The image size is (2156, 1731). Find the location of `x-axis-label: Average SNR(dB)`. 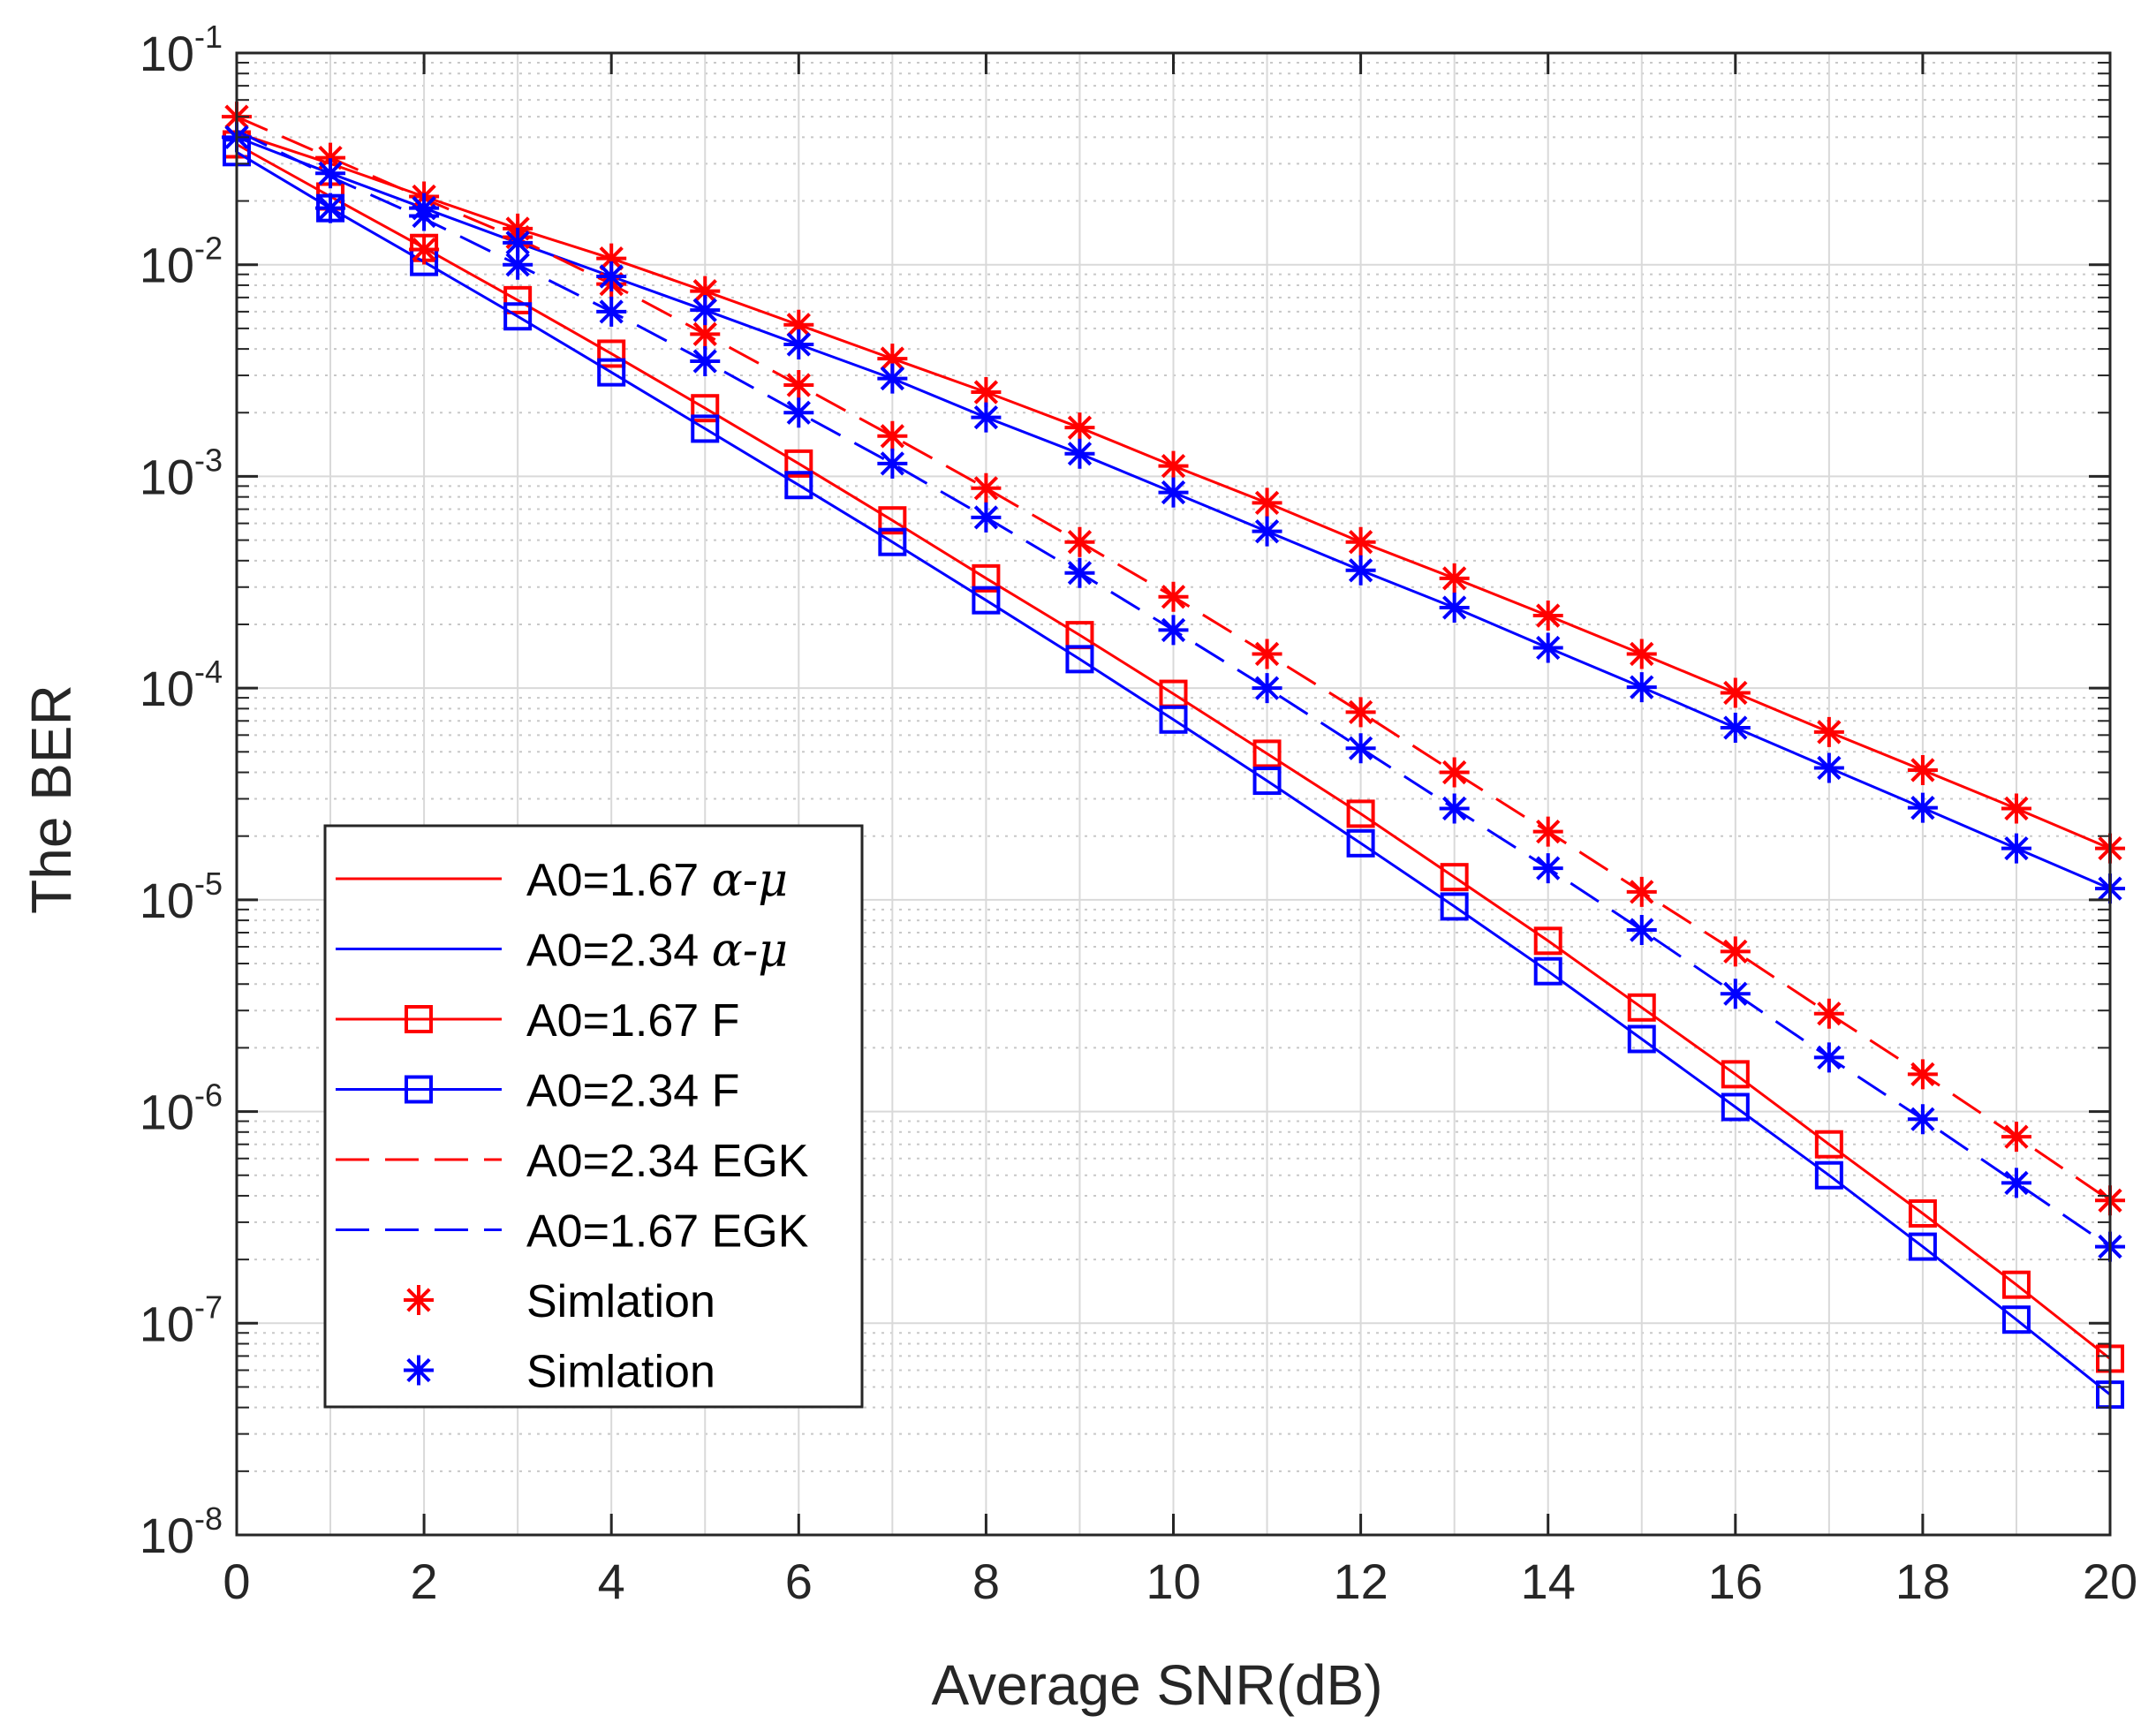

x-axis-label: Average SNR(dB) is located at coordinates (1156, 1685).